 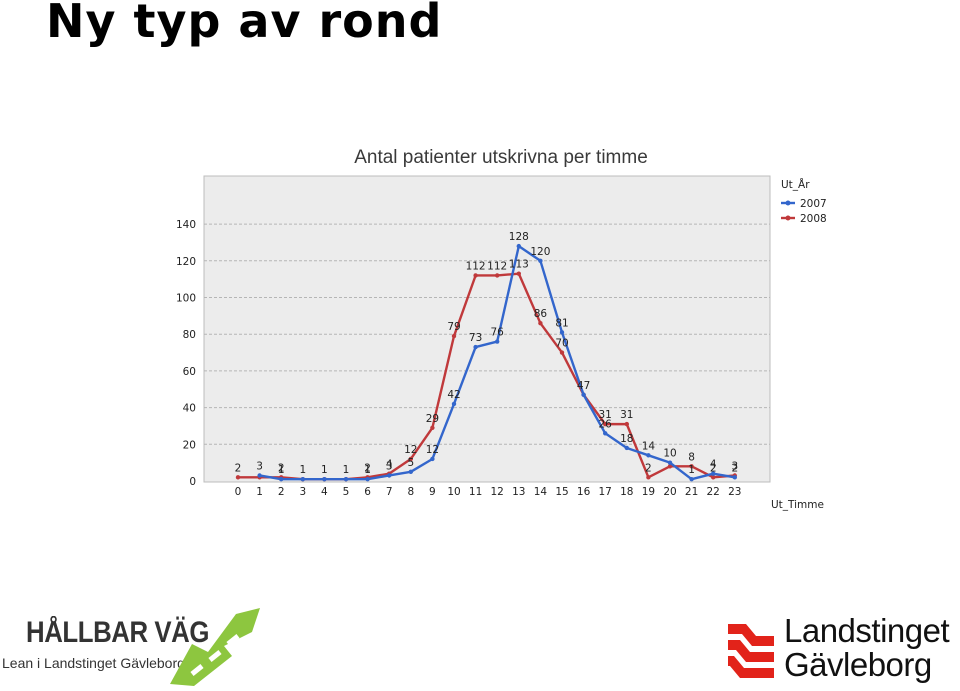 What do you see at coordinates (453, 492) in the screenshot?
I see `x-tick-label: 10` at bounding box center [453, 492].